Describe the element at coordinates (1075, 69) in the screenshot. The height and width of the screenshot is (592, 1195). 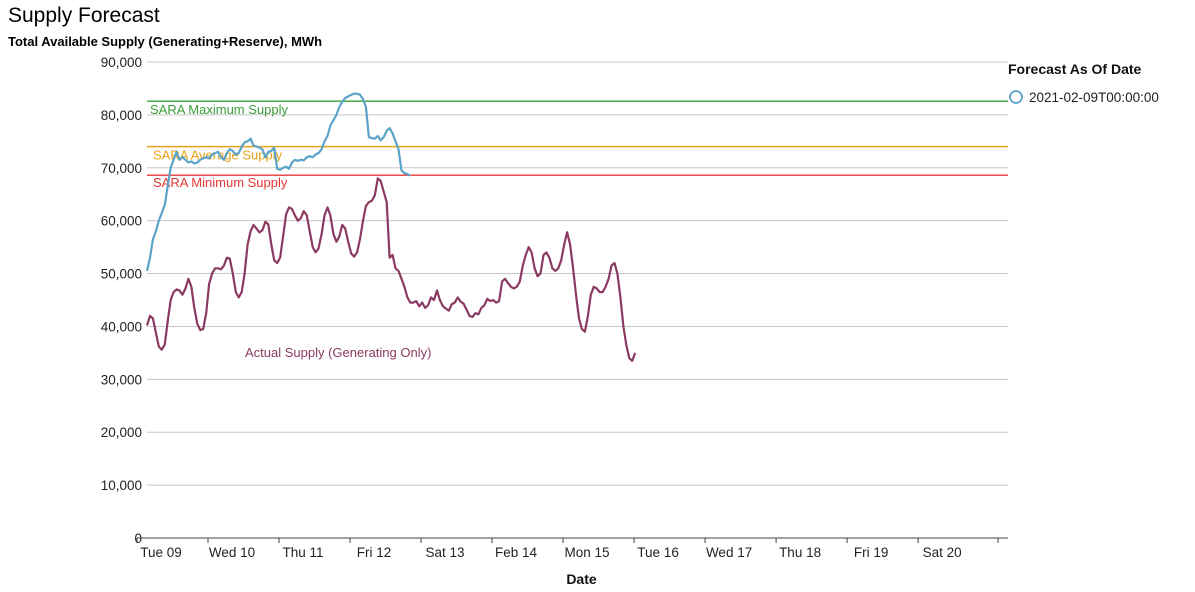
I see `legend-title: Forecast As Of Date` at that location.